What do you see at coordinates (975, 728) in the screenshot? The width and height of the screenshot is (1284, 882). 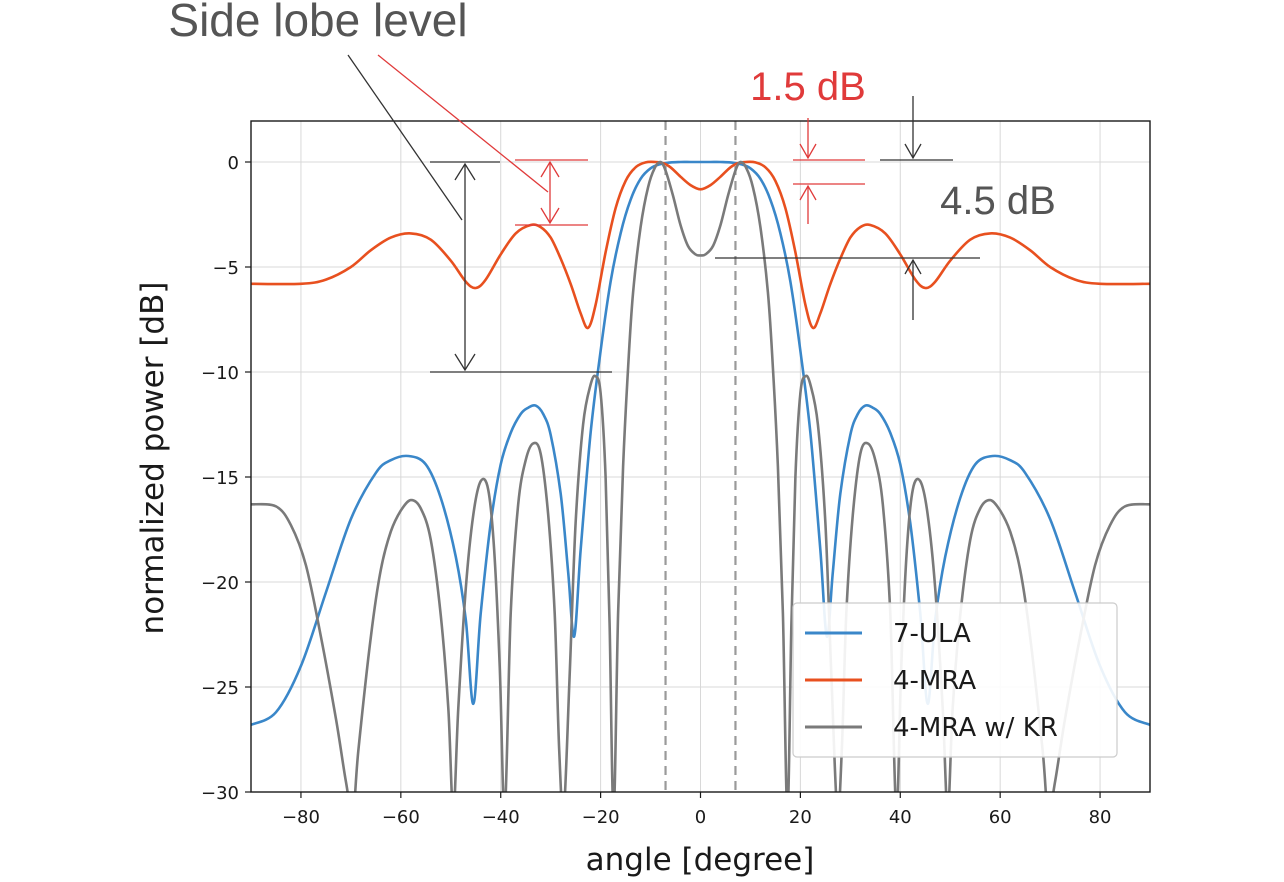 I see `legend-label-4mra-kr: 4-MRA w/ KR` at bounding box center [975, 728].